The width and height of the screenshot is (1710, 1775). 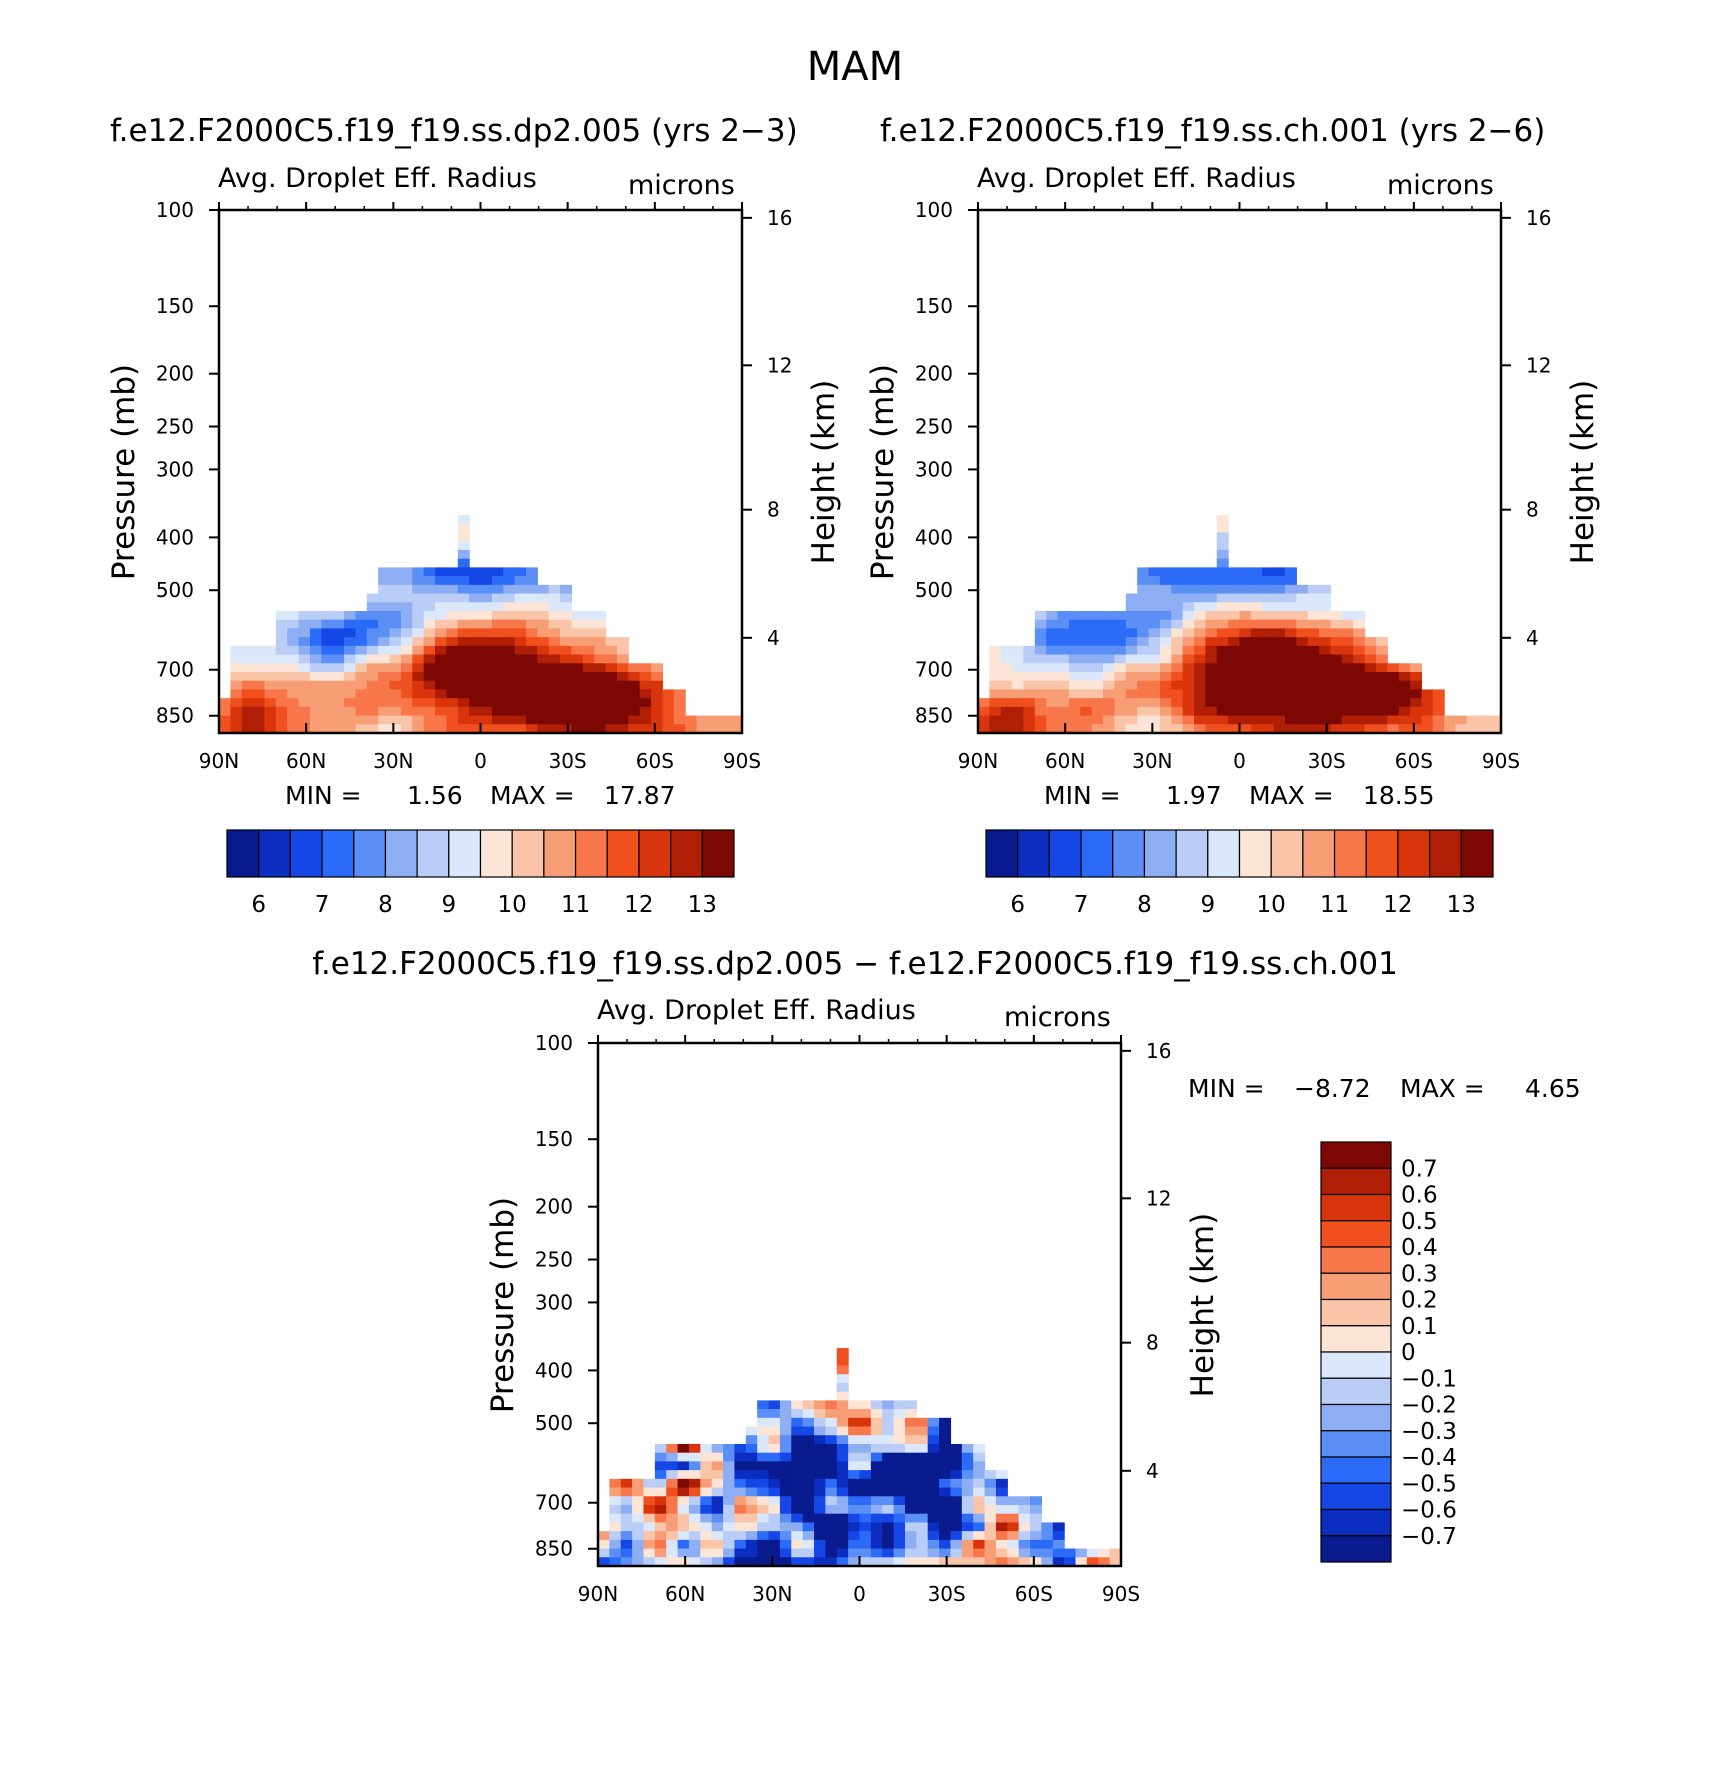 What do you see at coordinates (1152, 1343) in the screenshot?
I see `panel-c-y2-tick-label: 8` at bounding box center [1152, 1343].